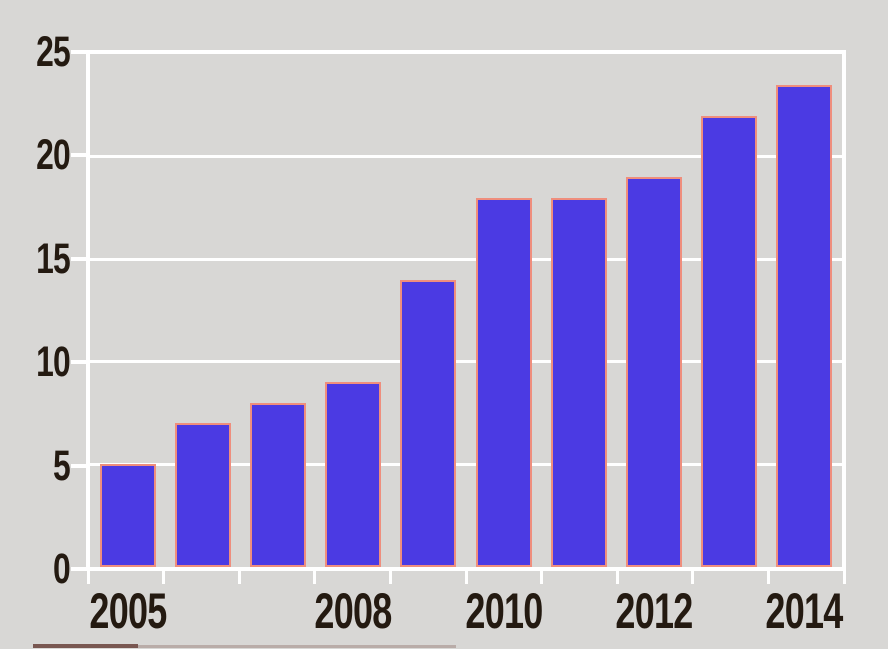 The image size is (888, 649). What do you see at coordinates (503, 382) in the screenshot?
I see `bar-2010` at bounding box center [503, 382].